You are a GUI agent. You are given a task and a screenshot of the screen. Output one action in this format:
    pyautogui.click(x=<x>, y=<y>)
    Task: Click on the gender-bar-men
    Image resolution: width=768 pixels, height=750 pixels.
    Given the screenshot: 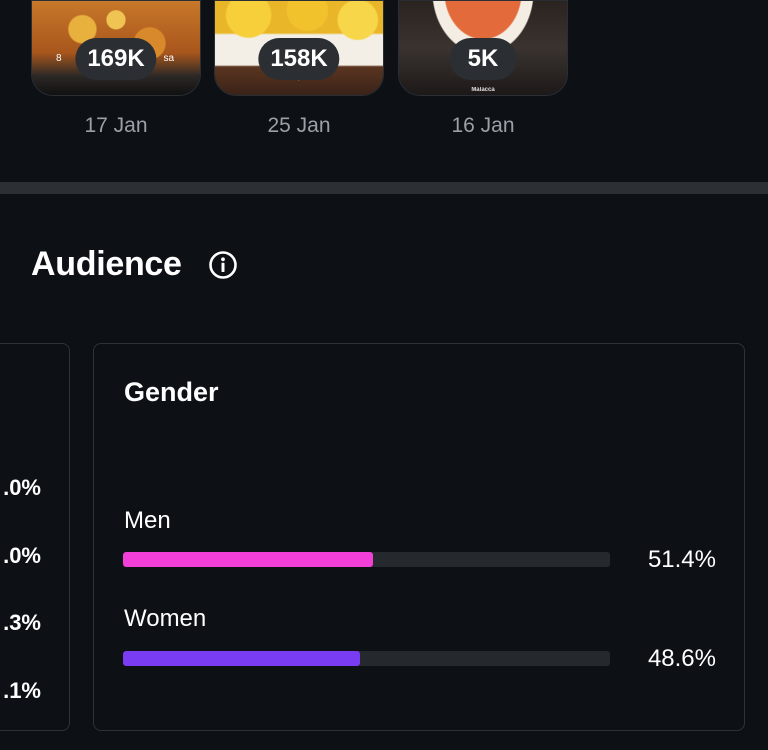 What is the action you would take?
    pyautogui.click(x=248, y=559)
    